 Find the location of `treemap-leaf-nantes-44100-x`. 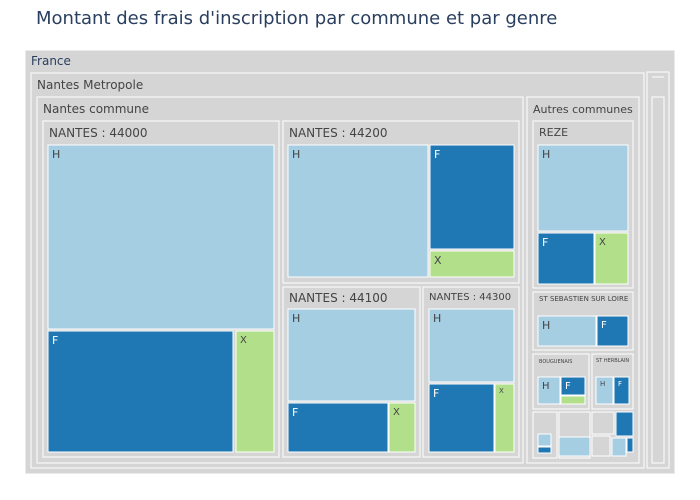

treemap-leaf-nantes-44100-x is located at coordinates (402, 427).